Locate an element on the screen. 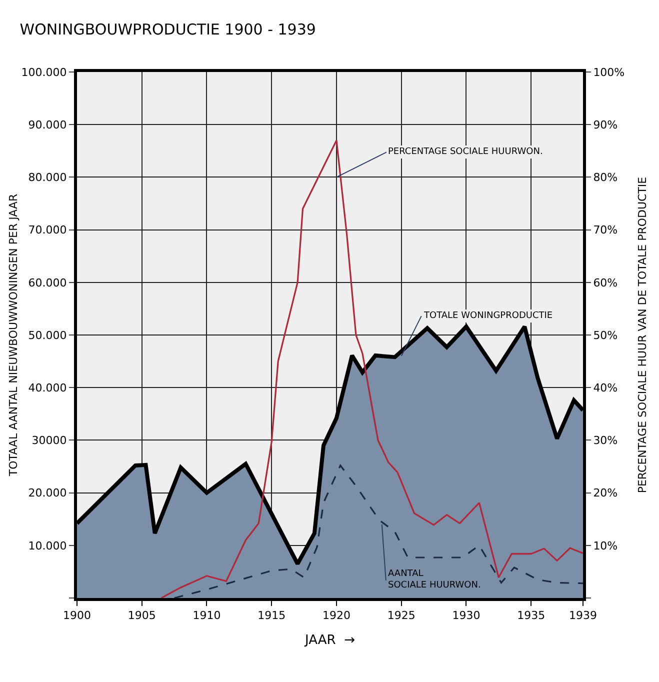 The height and width of the screenshot is (682, 659). x-tick-label: 1920 is located at coordinates (336, 615).